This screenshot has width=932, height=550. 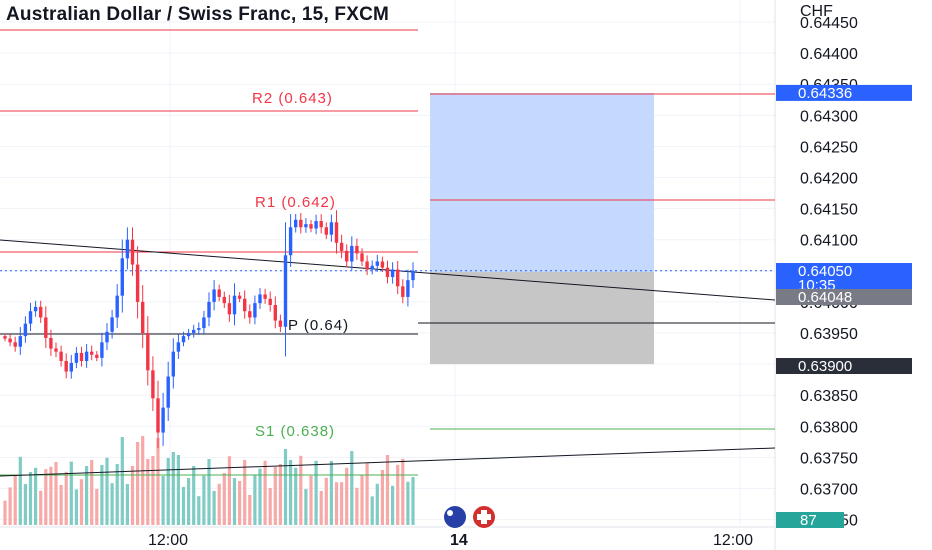 I want to click on r1-label: R1 (0.642), so click(x=295, y=202).